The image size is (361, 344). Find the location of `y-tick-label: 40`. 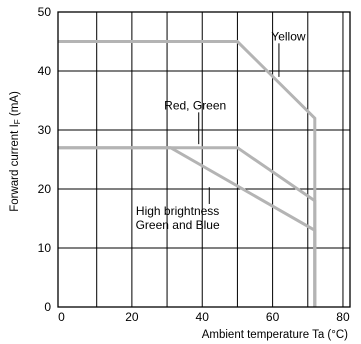

y-tick-label: 40 is located at coordinates (45, 71).